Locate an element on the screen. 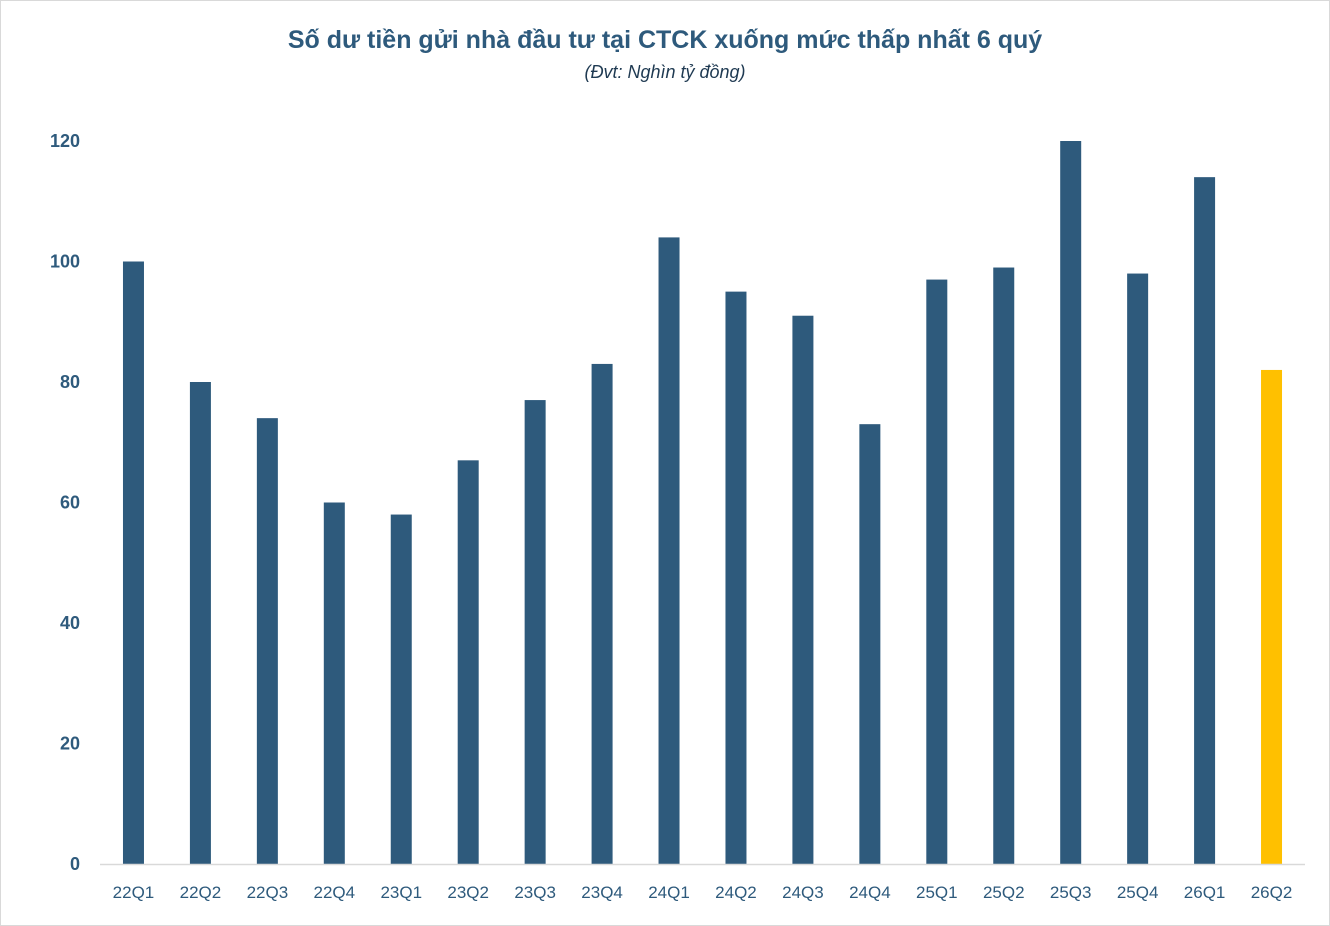 Image resolution: width=1330 pixels, height=926 pixels. x-tick-label: 23Q2 is located at coordinates (468, 892).